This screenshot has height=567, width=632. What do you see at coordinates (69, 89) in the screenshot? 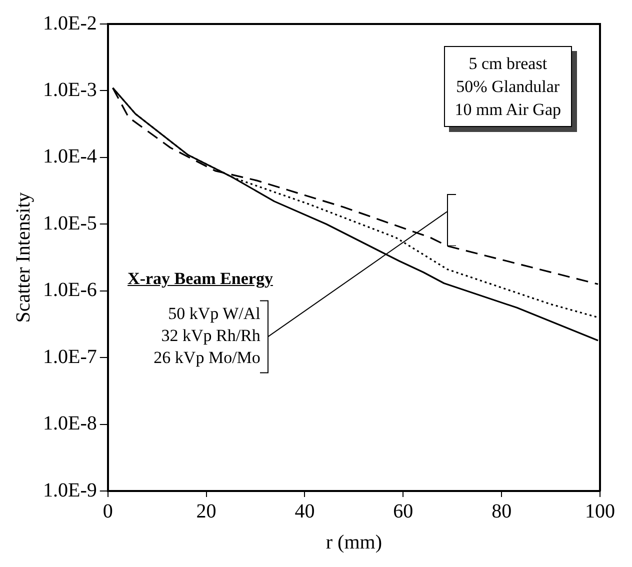
I see `y-tick-label: 1.0E-3` at bounding box center [69, 89].